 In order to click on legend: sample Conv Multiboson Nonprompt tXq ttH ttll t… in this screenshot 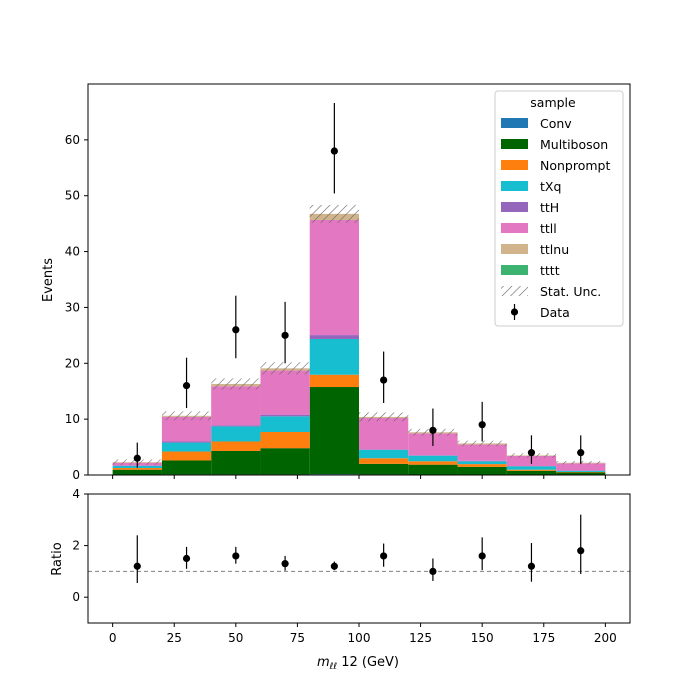, I will do `click(559, 208)`.